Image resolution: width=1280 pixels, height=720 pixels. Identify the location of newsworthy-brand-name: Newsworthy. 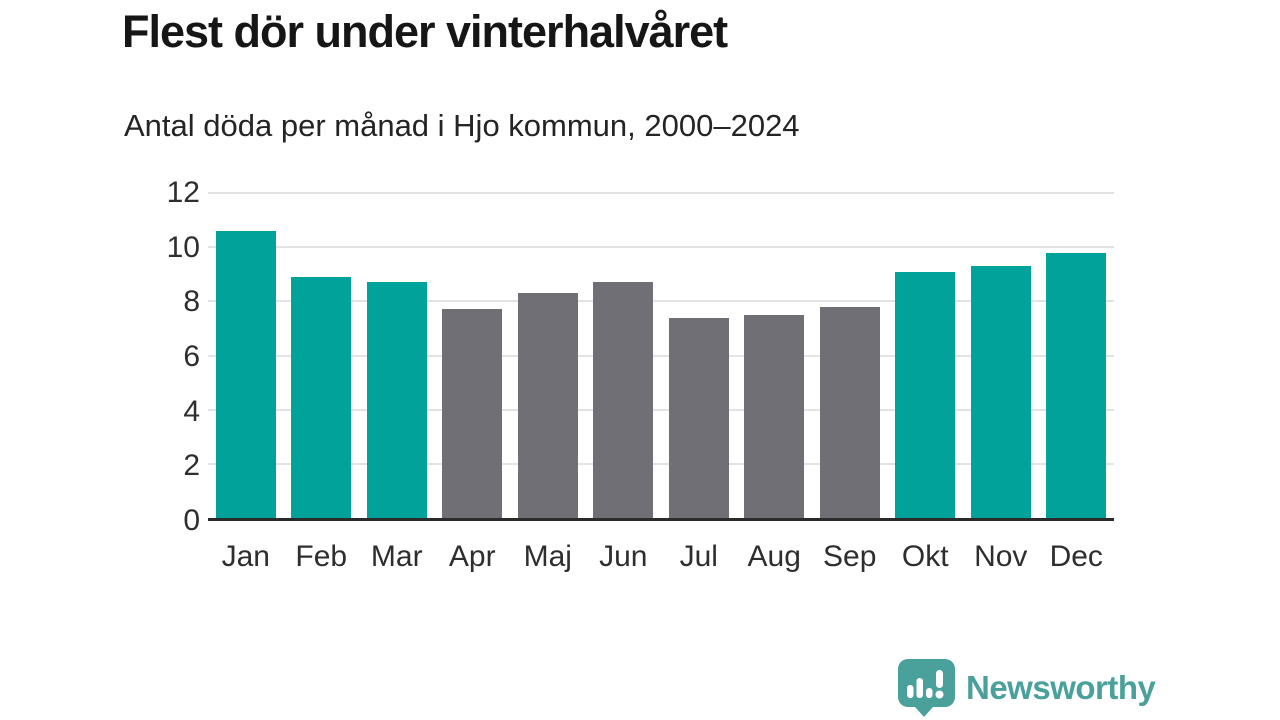
(1061, 687).